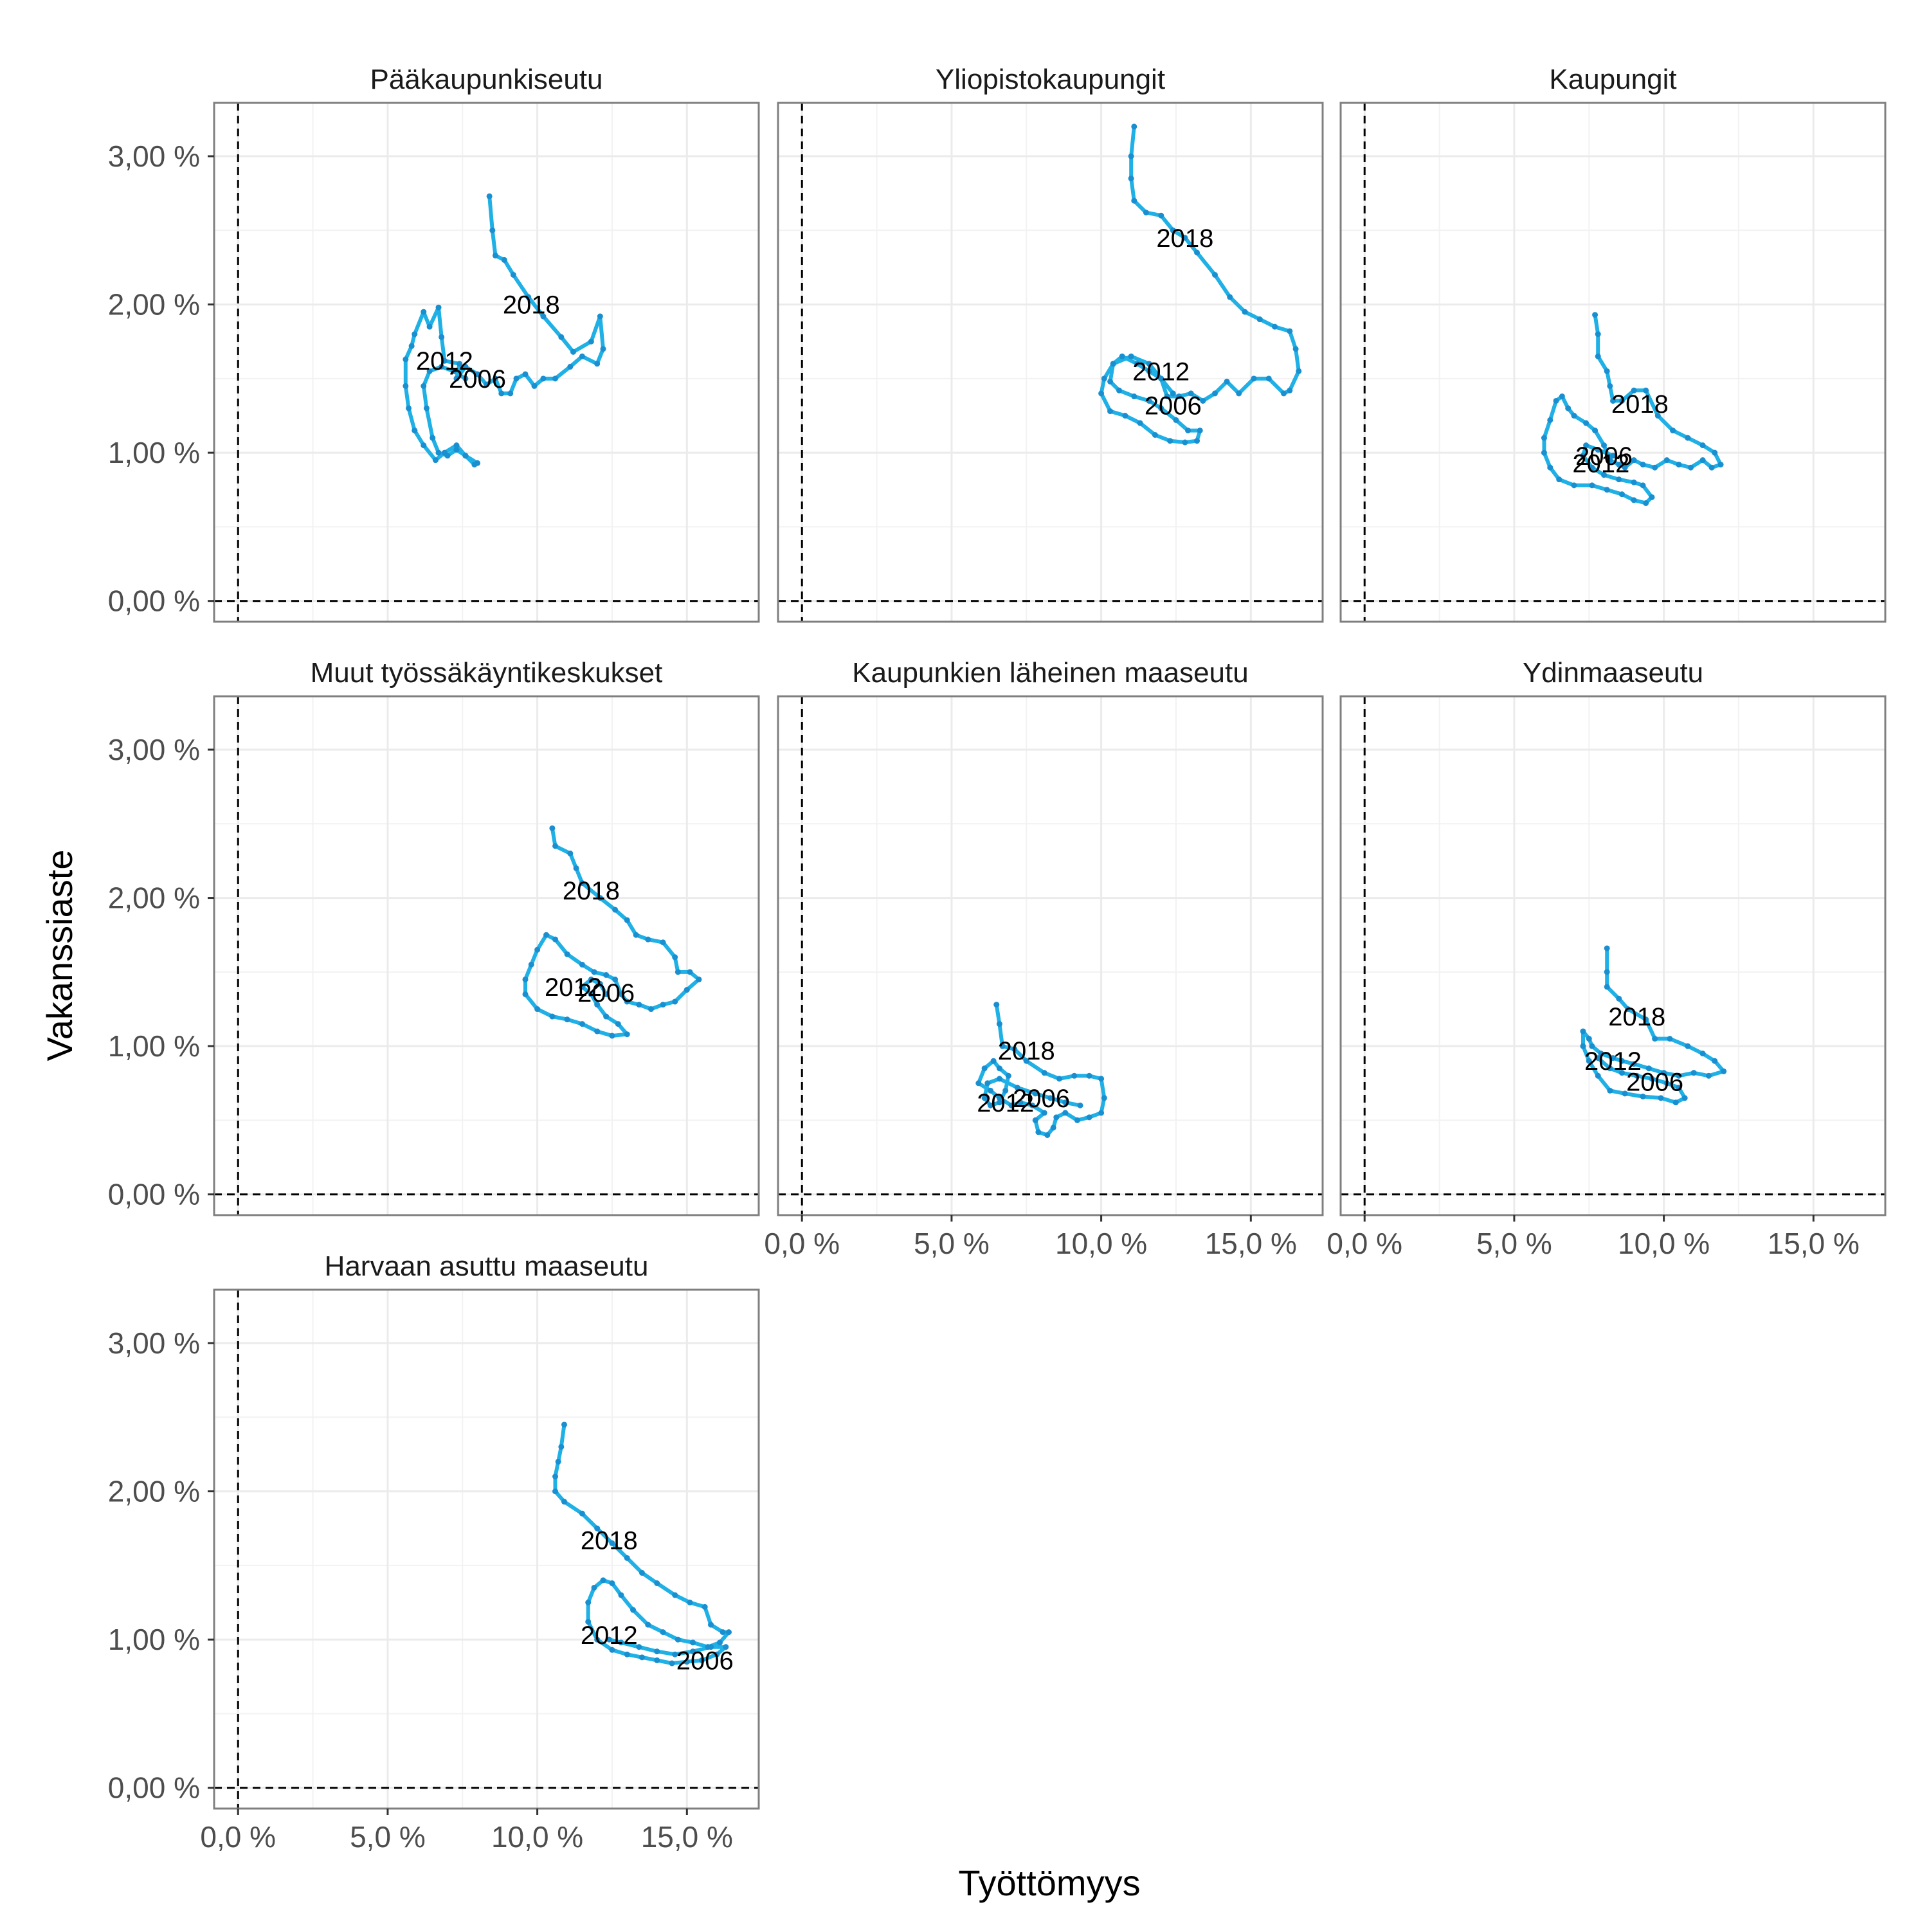 Image resolution: width=1929 pixels, height=1932 pixels. What do you see at coordinates (388, 1837) in the screenshot?
I see `x-tick-label: 5,0 %` at bounding box center [388, 1837].